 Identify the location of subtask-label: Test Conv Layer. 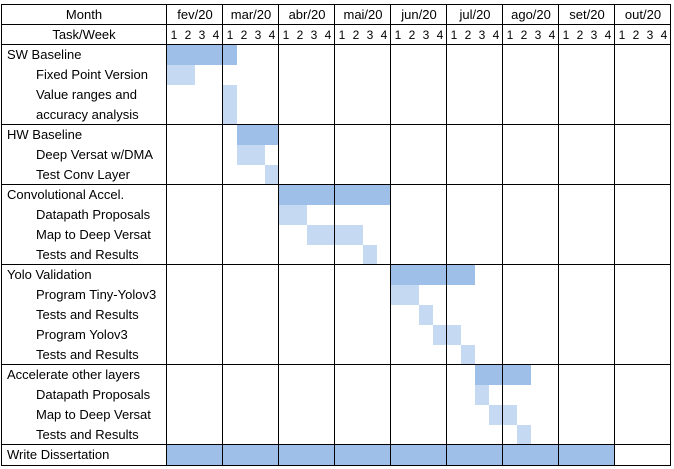
(83, 174).